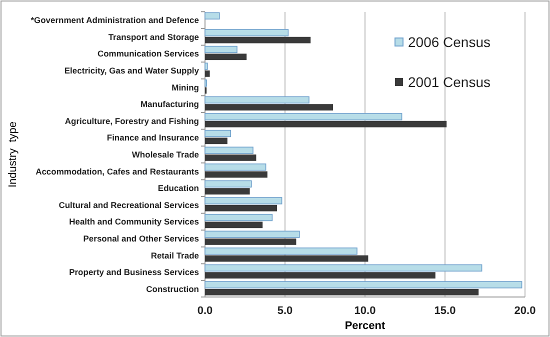 This screenshot has width=550, height=337. What do you see at coordinates (115, 20) in the screenshot?
I see `y-tick-label: *Government Administration and Defence` at bounding box center [115, 20].